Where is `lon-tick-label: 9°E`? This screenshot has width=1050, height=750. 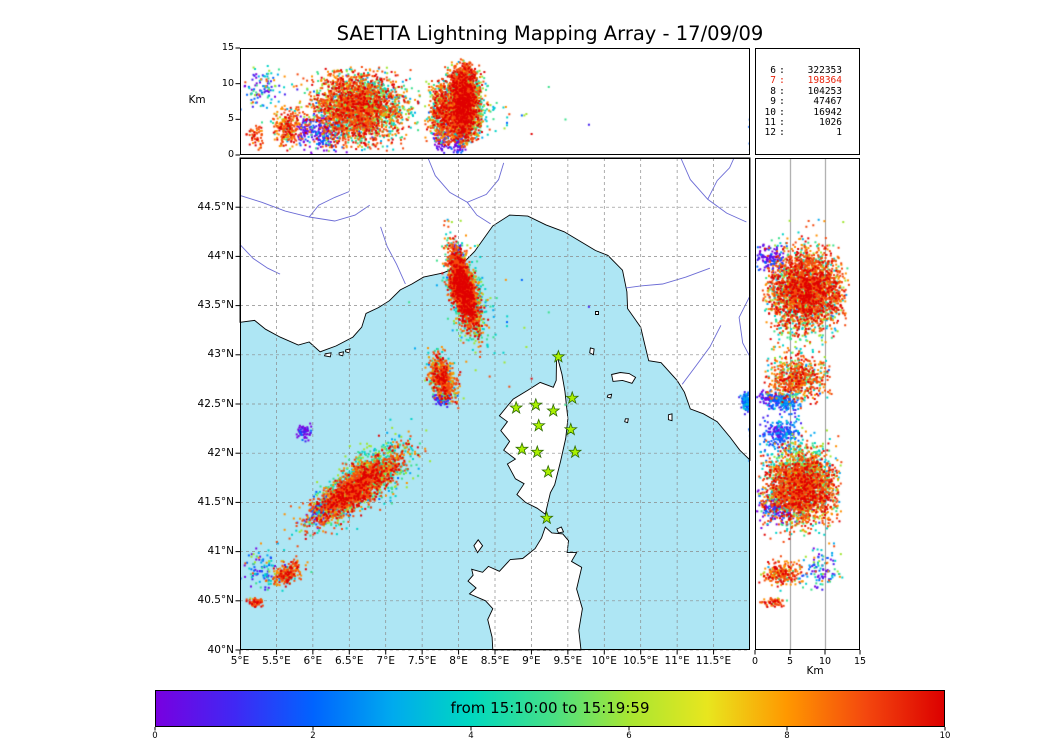 lon-tick-label: 9°E is located at coordinates (531, 661).